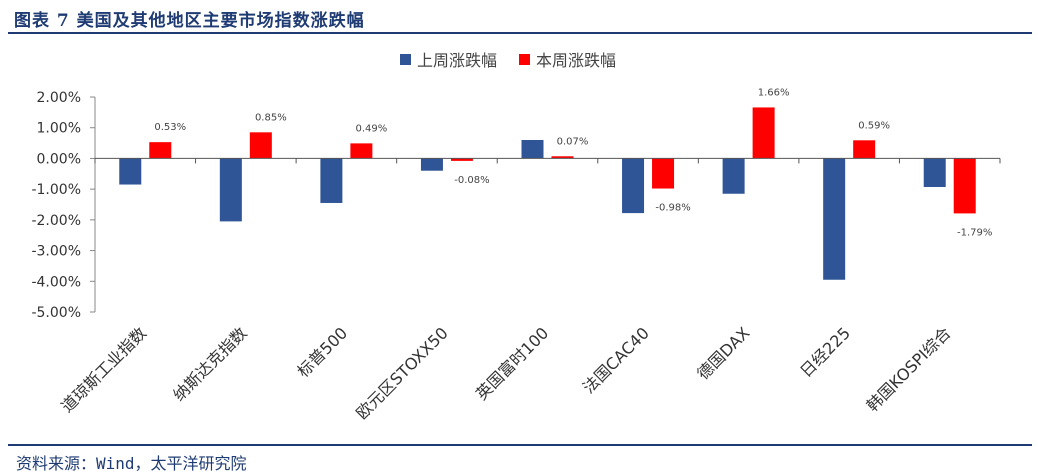 Image resolution: width=1038 pixels, height=475 pixels. Describe the element at coordinates (573, 141) in the screenshot. I see `data-label: 0.07%` at that location.